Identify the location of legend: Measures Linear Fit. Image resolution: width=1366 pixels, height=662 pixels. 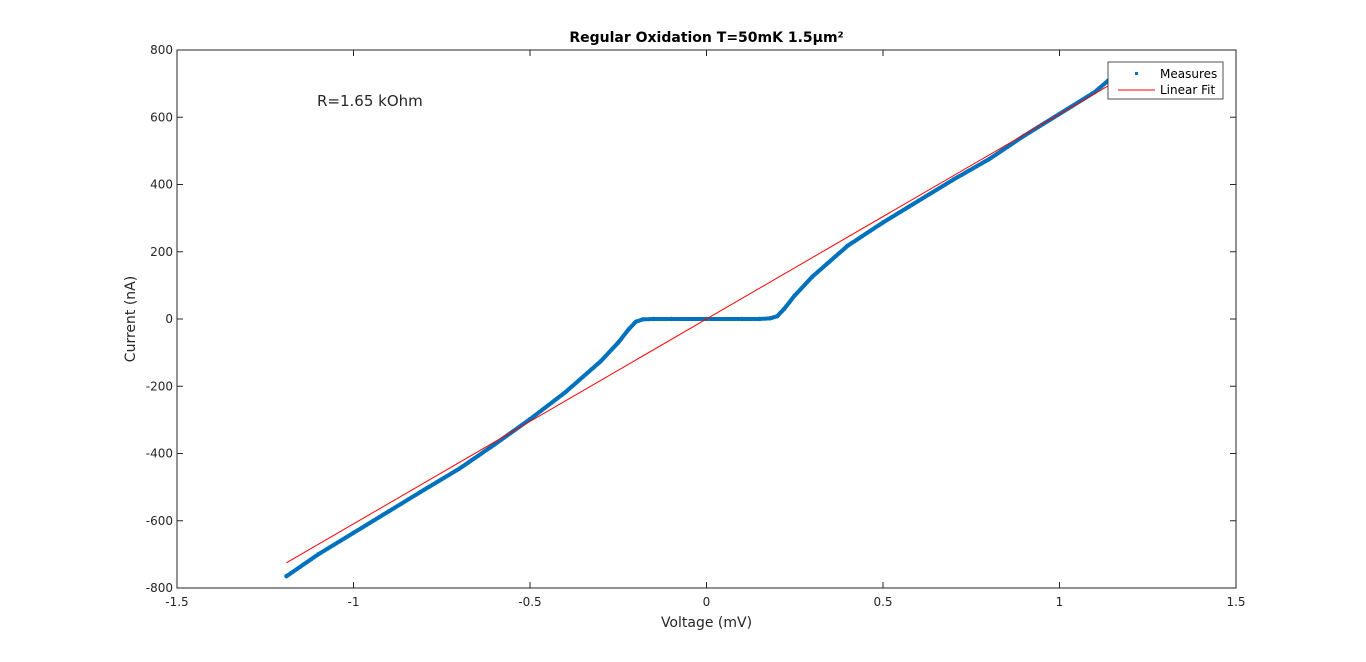
(1165, 80).